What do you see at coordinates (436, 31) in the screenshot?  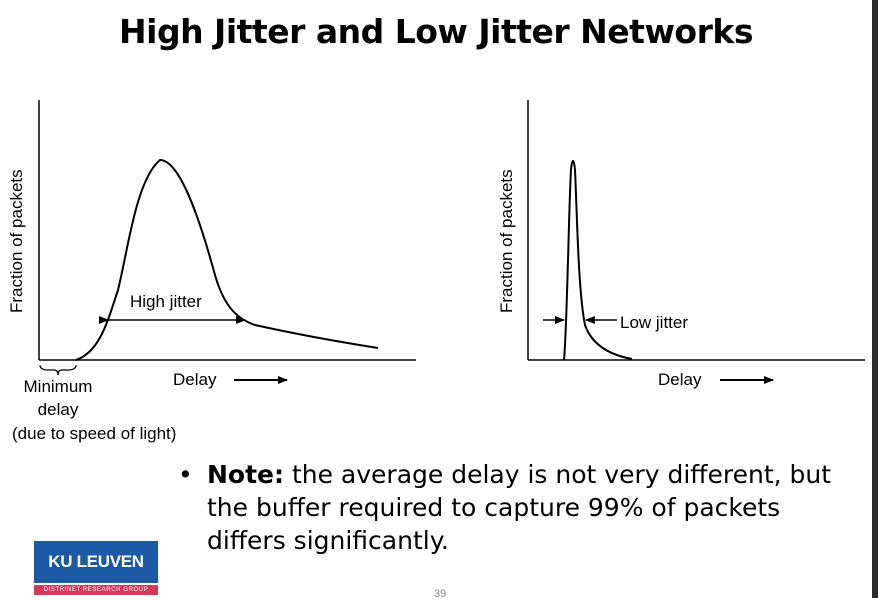 I see `slide-title: High Jitter and Low Jitter Networks` at bounding box center [436, 31].